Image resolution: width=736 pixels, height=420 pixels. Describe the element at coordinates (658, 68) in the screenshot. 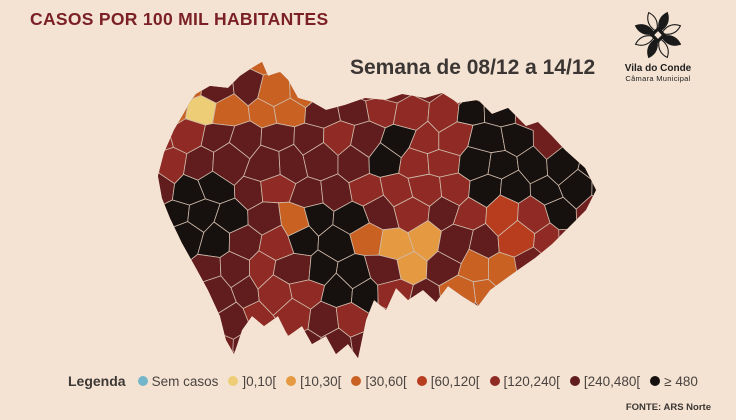

I see `logo-line1: Vila do Conde` at that location.